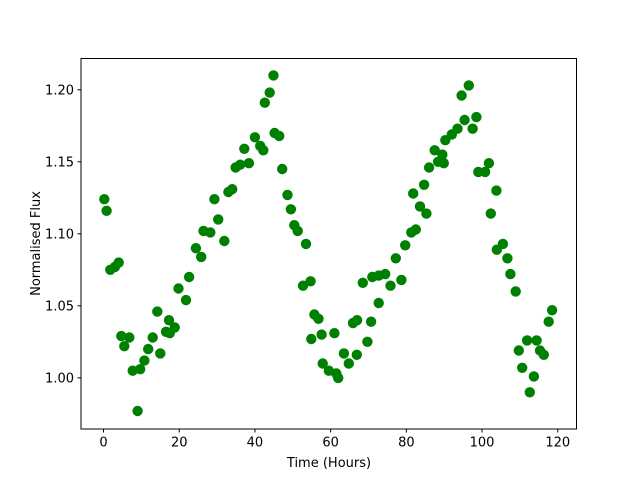 The width and height of the screenshot is (640, 480). Describe the element at coordinates (406, 443) in the screenshot. I see `x-tick-label: 80` at that location.